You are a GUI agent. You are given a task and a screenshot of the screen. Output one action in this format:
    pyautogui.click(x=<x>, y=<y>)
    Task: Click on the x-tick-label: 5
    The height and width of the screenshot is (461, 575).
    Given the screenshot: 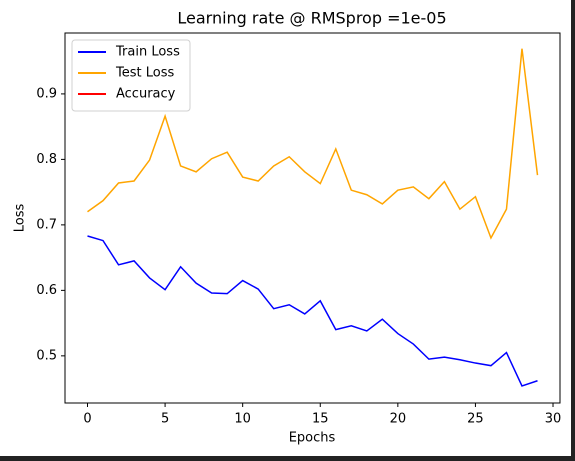 What is the action you would take?
    pyautogui.click(x=165, y=419)
    